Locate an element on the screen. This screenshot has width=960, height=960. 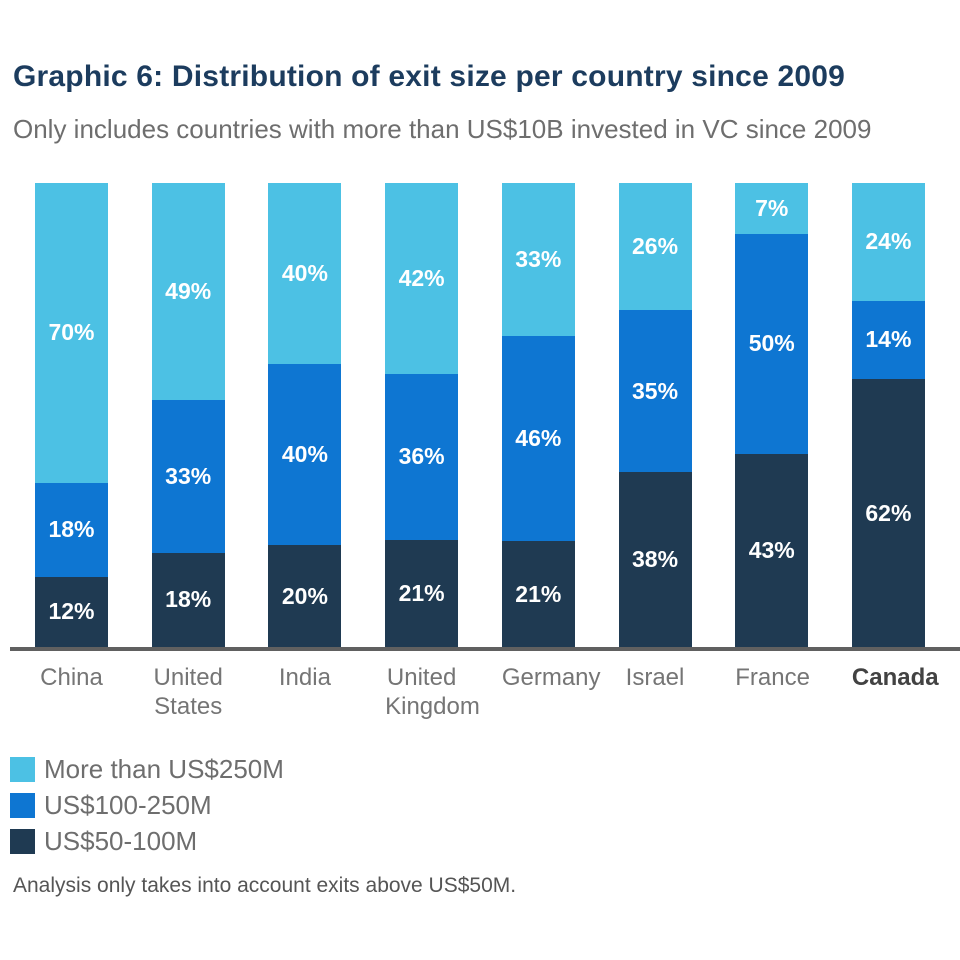
bar-column-china: 70% 18% 12% China is located at coordinates (71, 452).